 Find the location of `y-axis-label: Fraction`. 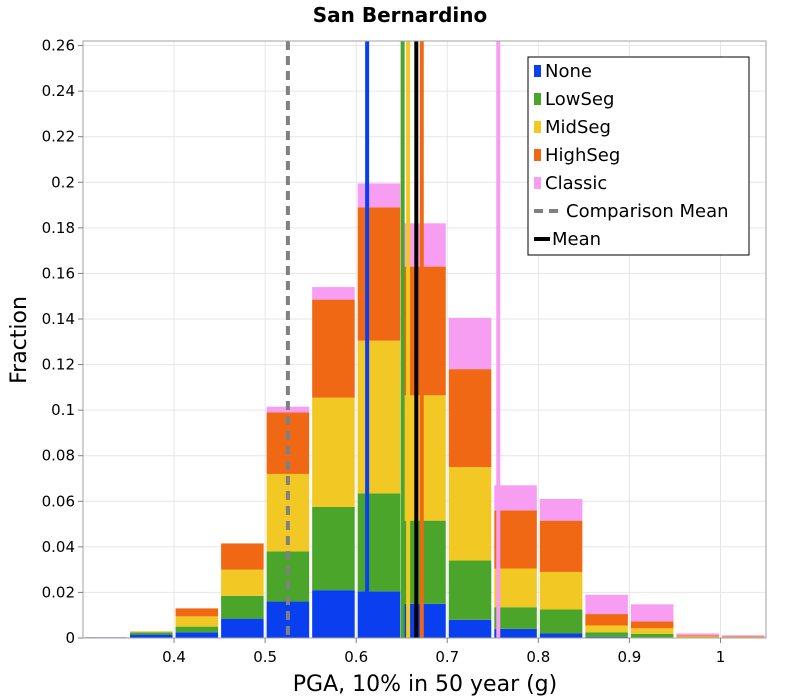

y-axis-label: Fraction is located at coordinates (19, 340).